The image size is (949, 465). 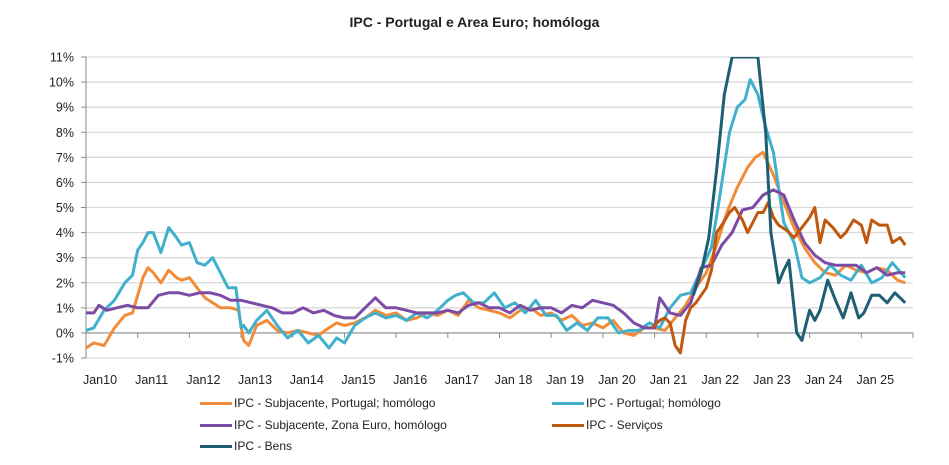 I want to click on legend-item: IPC - Bens, so click(x=246, y=446).